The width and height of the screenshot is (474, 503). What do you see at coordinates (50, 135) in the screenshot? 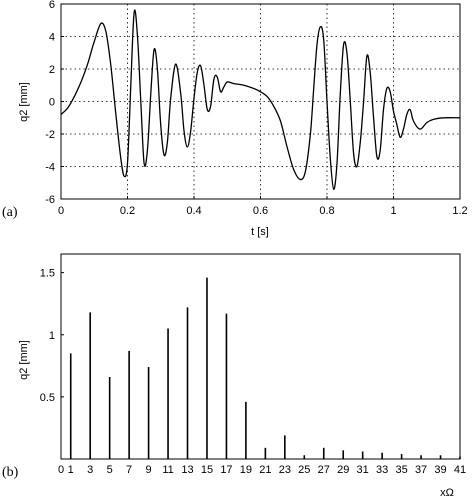
I see `y-tick-label: -2` at bounding box center [50, 135].